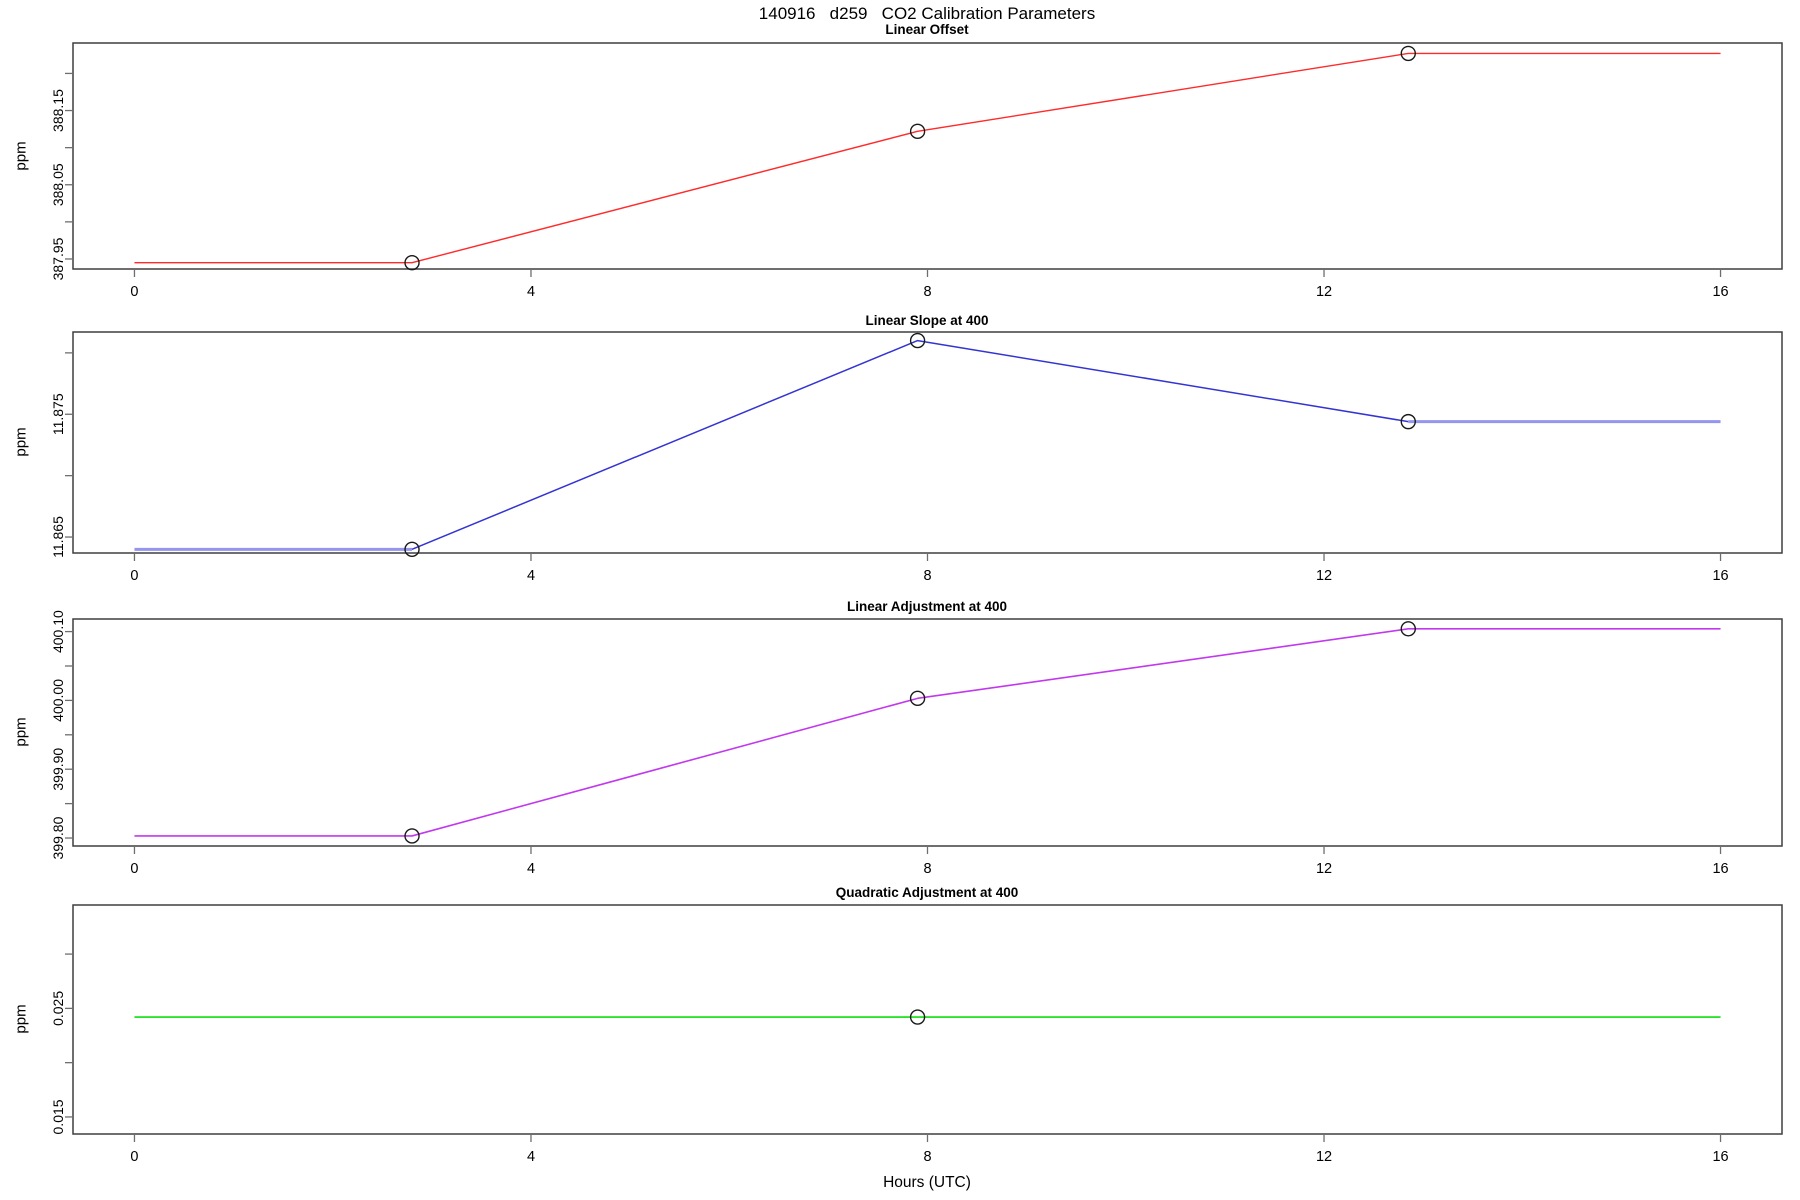  I want to click on y-tick-label: 11.875, so click(58, 414).